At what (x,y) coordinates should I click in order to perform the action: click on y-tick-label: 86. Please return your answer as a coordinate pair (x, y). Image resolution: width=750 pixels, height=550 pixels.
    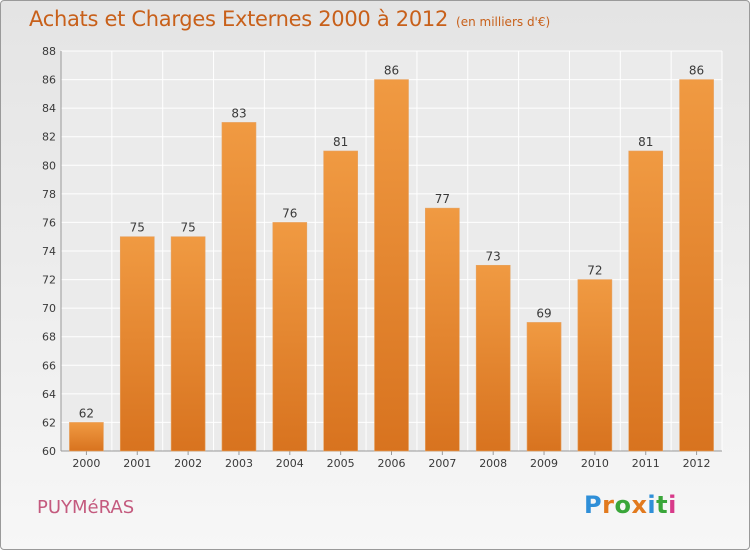
    Looking at the image, I should click on (49, 80).